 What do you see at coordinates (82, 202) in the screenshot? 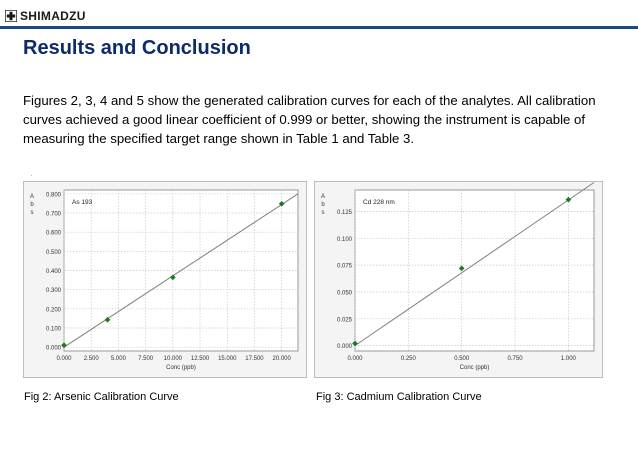
I see `chart-annotation: As 193` at bounding box center [82, 202].